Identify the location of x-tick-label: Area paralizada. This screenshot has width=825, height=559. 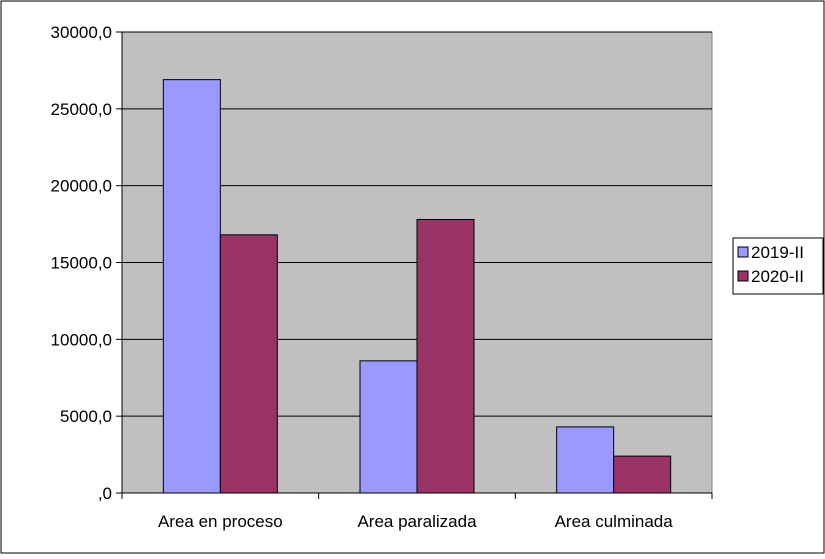
(417, 521).